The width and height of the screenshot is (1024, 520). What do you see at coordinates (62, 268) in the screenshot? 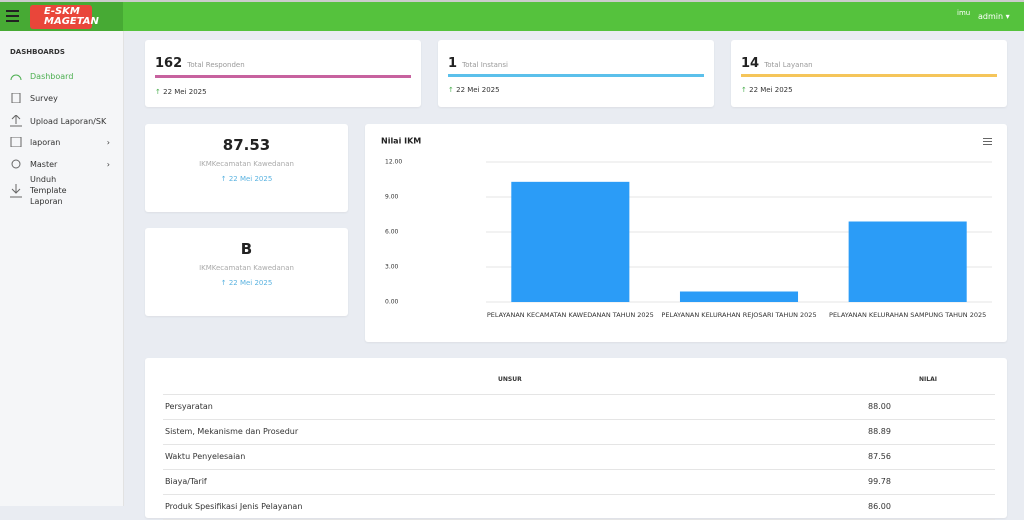
I see `sidebar` at bounding box center [62, 268].